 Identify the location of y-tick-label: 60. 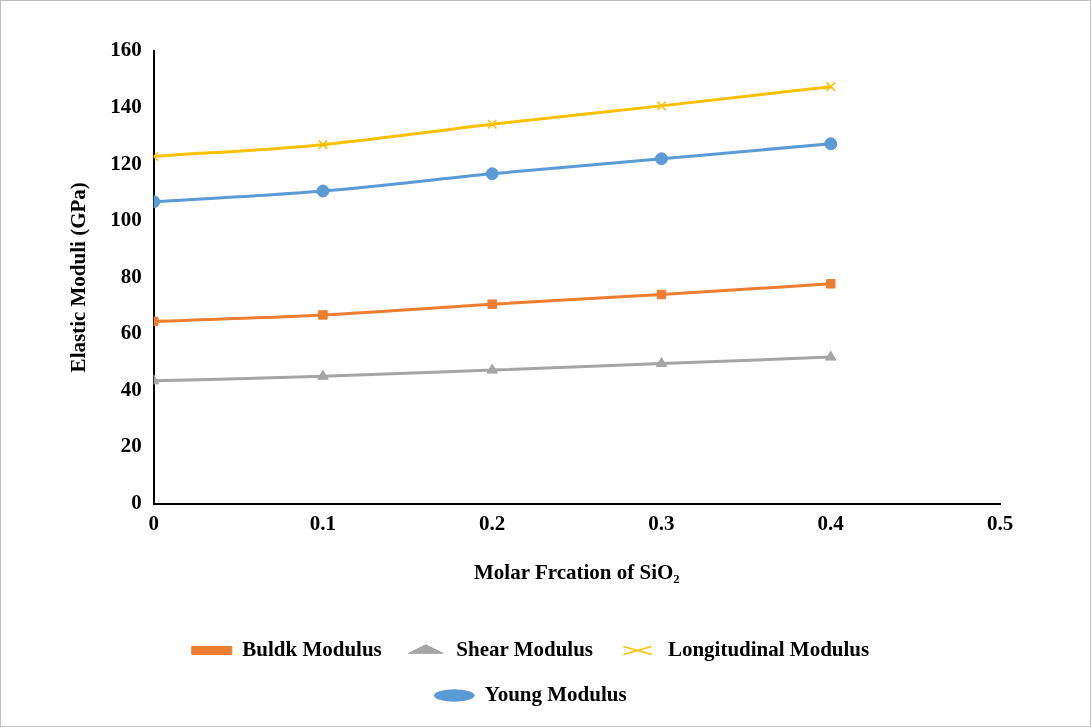
(131, 332).